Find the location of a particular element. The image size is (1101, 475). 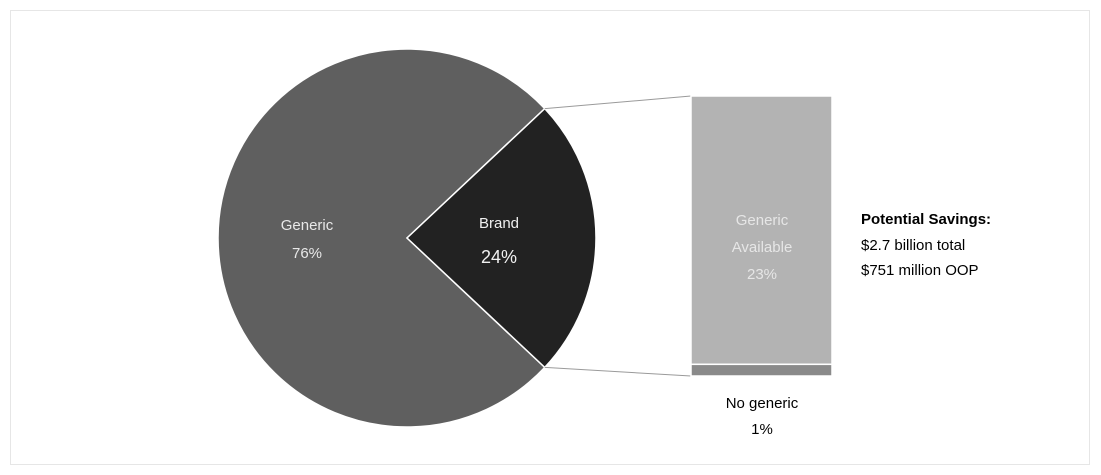

savings-note-line-total: $2.7 billion total is located at coordinates (913, 245).